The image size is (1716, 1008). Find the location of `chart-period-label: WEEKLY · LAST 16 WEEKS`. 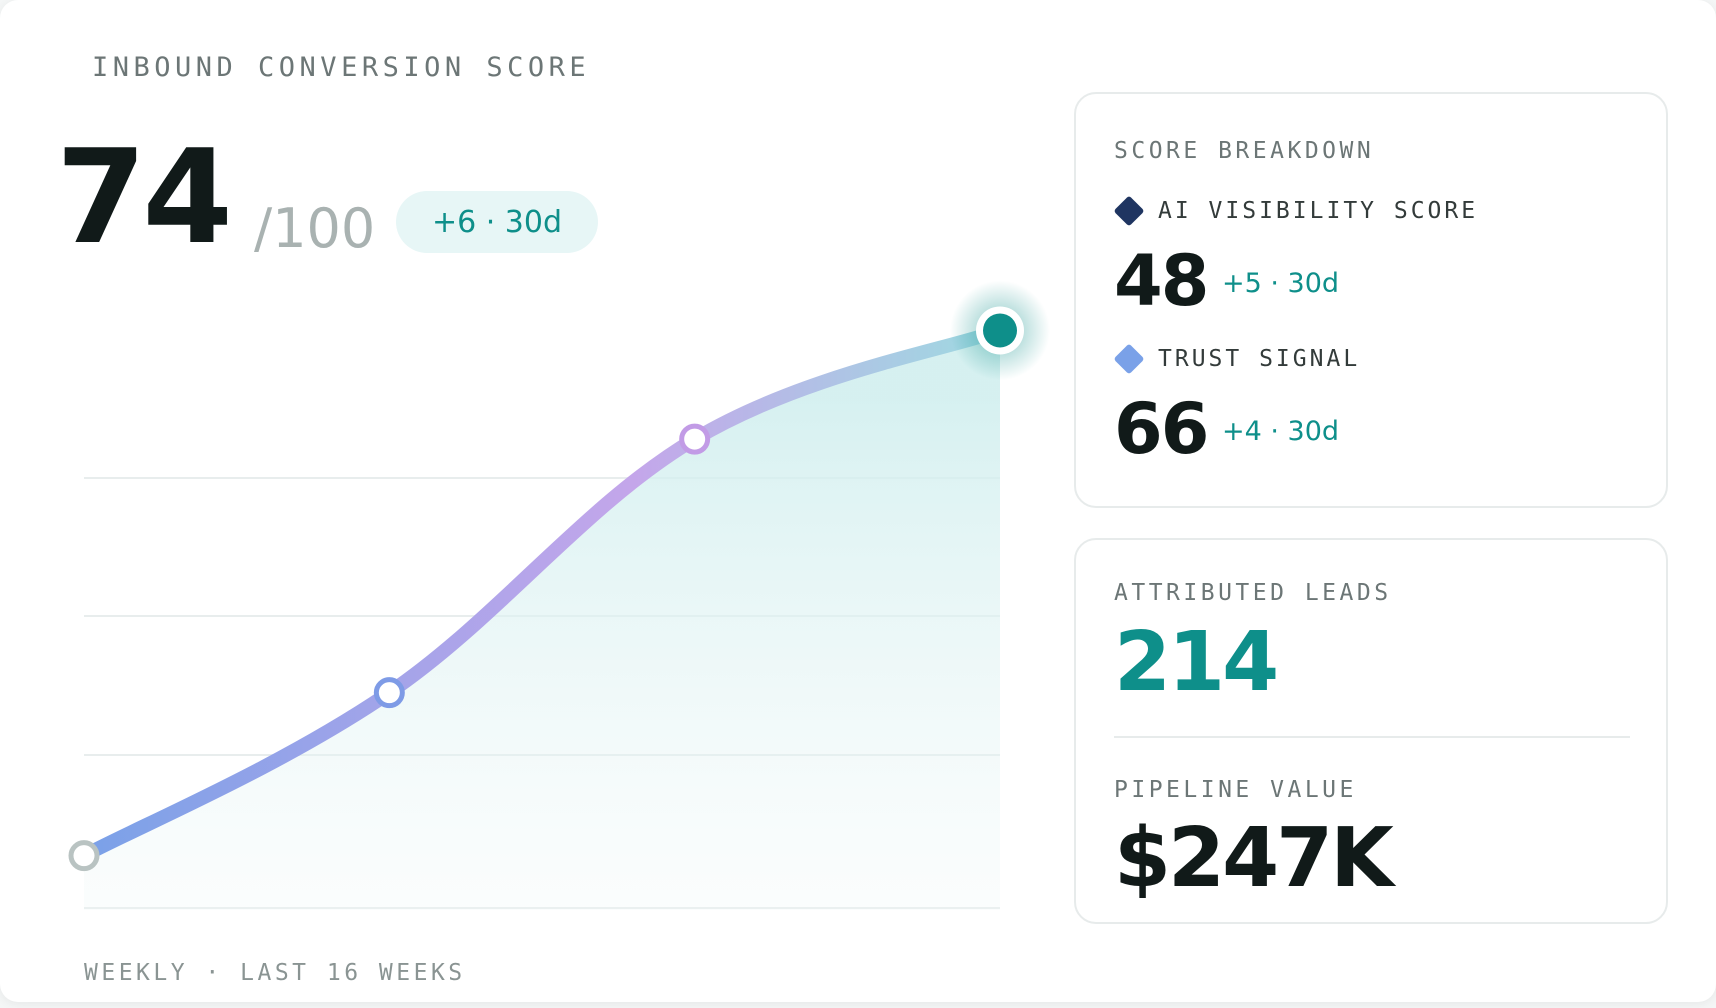

chart-period-label: WEEKLY · LAST 16 WEEKS is located at coordinates (275, 973).